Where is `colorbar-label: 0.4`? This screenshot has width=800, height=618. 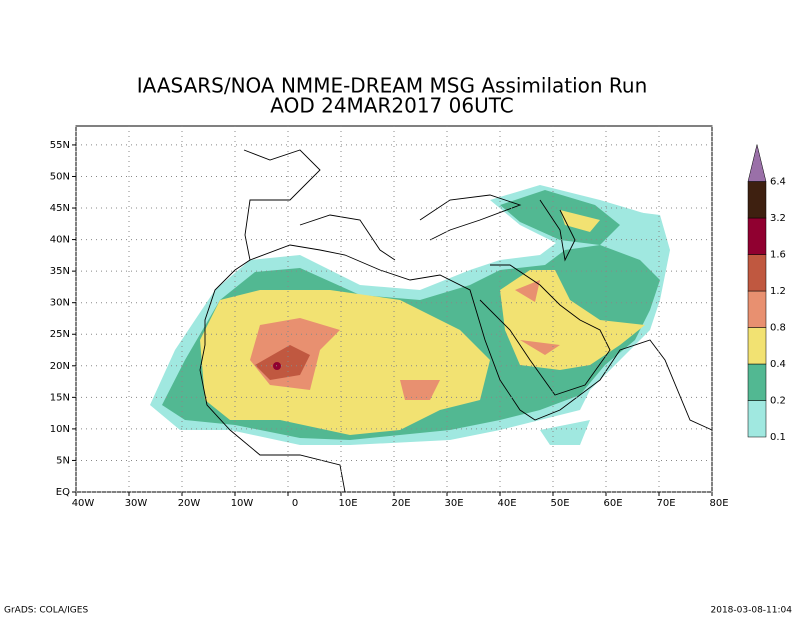
colorbar-label: 0.4 is located at coordinates (778, 364).